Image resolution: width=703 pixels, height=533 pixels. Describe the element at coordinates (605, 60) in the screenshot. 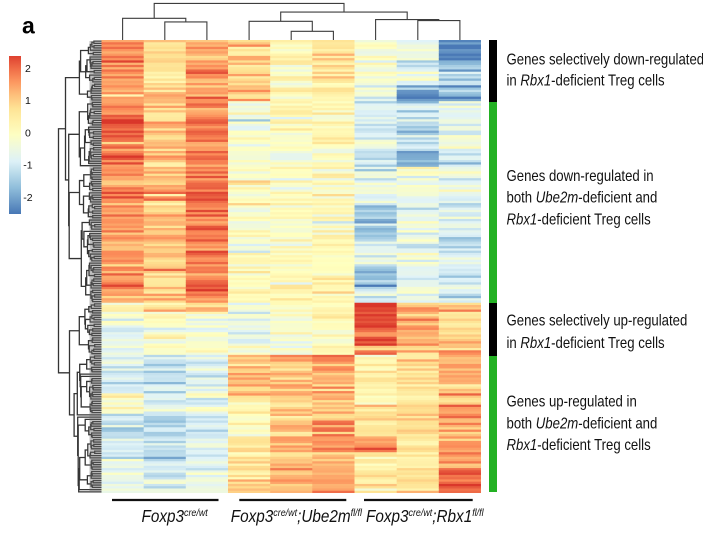

I see `svg-text:Genes selectively down-regulat: Genes selectively down-regulated` at that location.